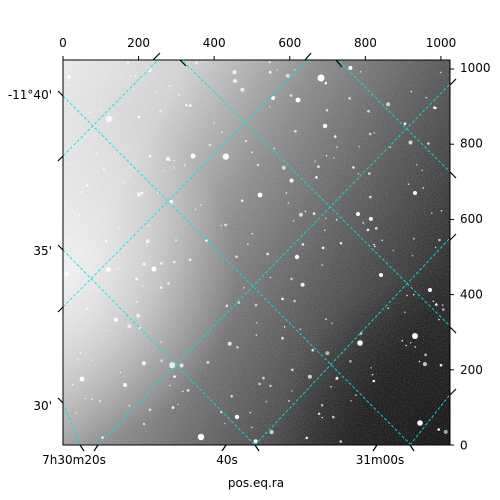 The width and height of the screenshot is (500, 500). I want to click on top-tick-label: 600, so click(289, 43).